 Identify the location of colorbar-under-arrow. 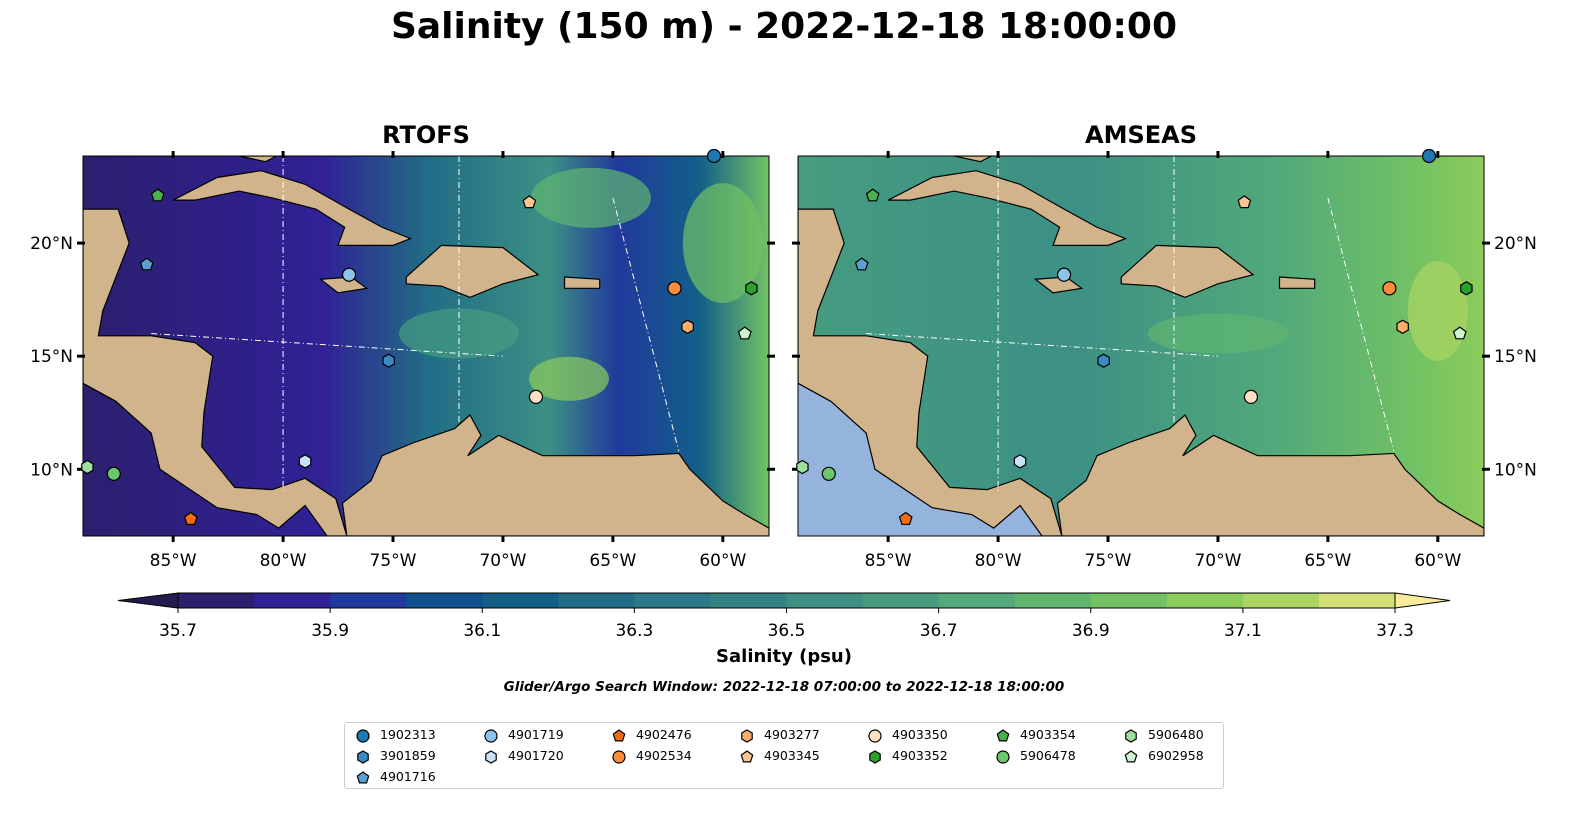
(148, 600).